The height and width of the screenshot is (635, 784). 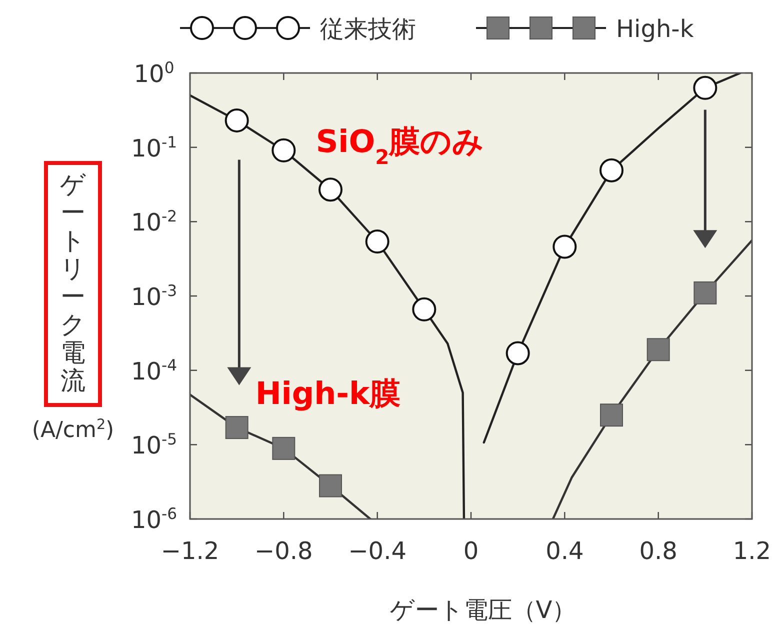 What do you see at coordinates (328, 394) in the screenshot?
I see `annotation: High-k膜` at bounding box center [328, 394].